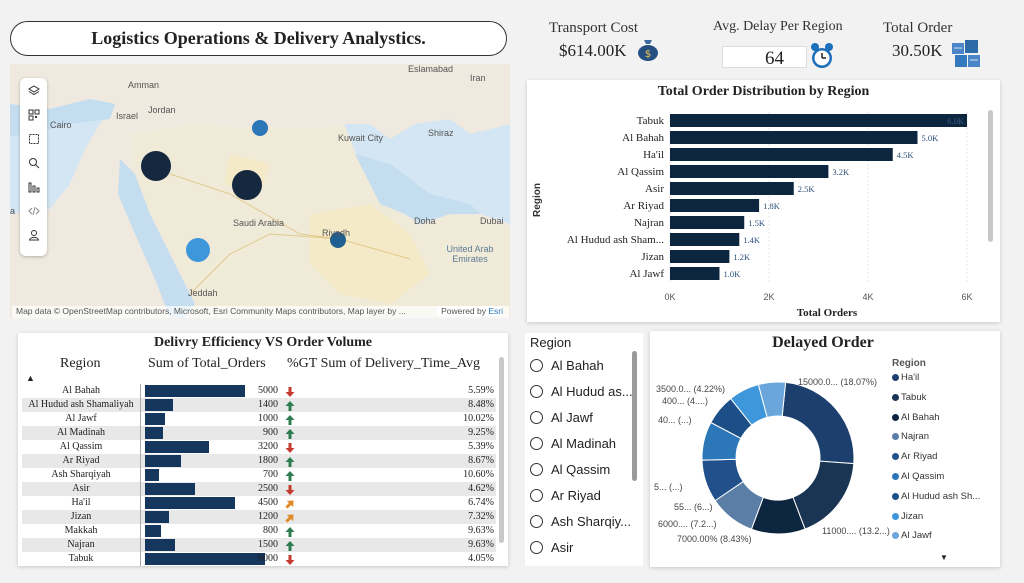 The height and width of the screenshot is (583, 1024). Describe the element at coordinates (501, 450) in the screenshot. I see `table-scrollbar` at that location.